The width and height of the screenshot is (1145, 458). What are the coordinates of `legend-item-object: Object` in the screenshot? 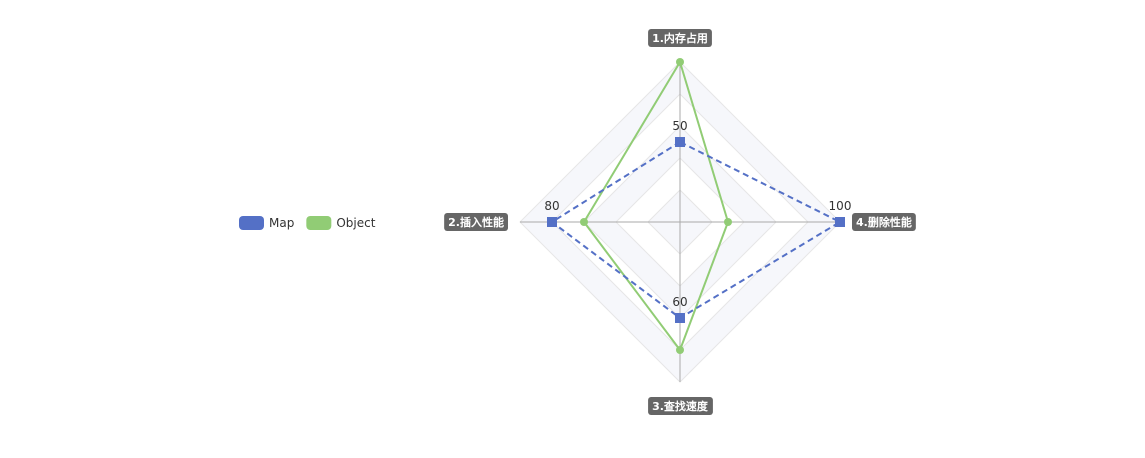 It's located at (341, 223).